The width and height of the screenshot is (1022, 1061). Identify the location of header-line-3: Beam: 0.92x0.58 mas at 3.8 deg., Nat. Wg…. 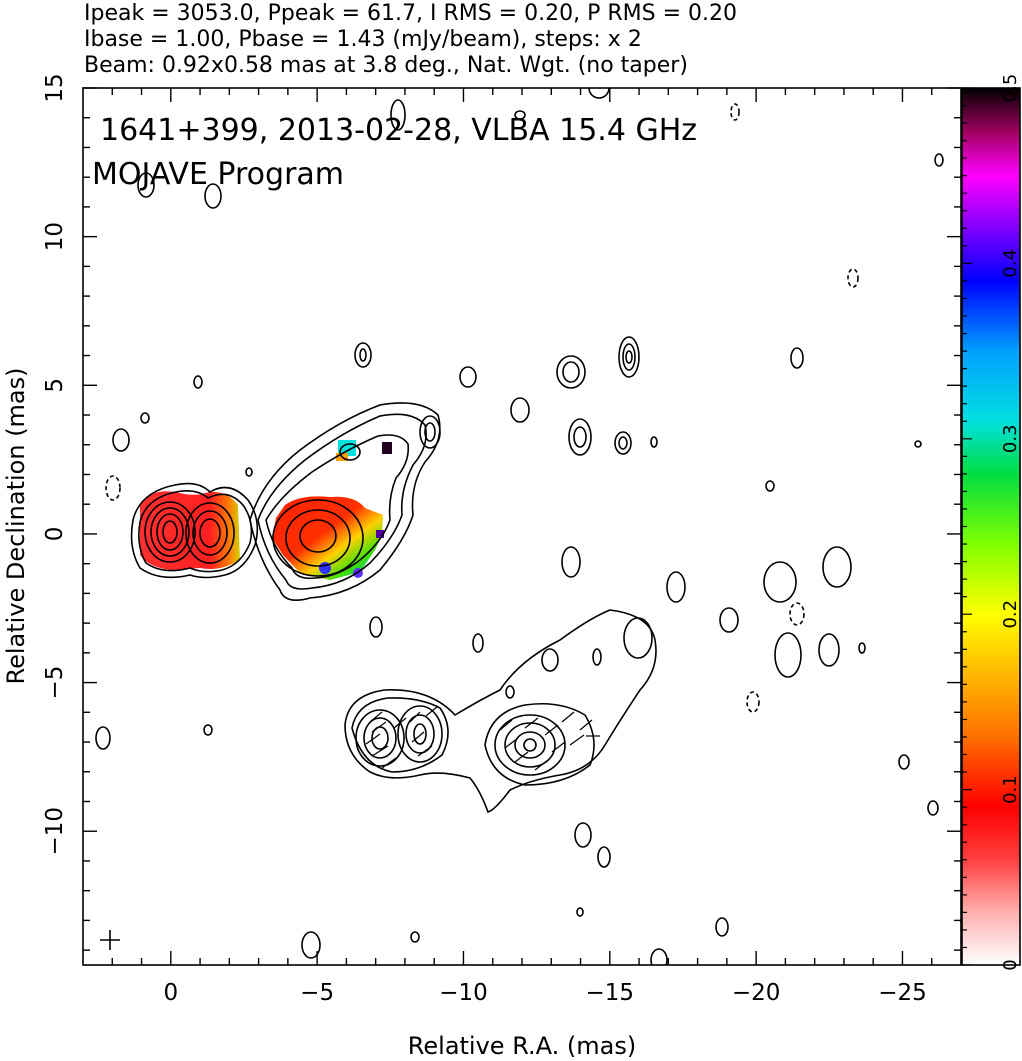
(386, 65).